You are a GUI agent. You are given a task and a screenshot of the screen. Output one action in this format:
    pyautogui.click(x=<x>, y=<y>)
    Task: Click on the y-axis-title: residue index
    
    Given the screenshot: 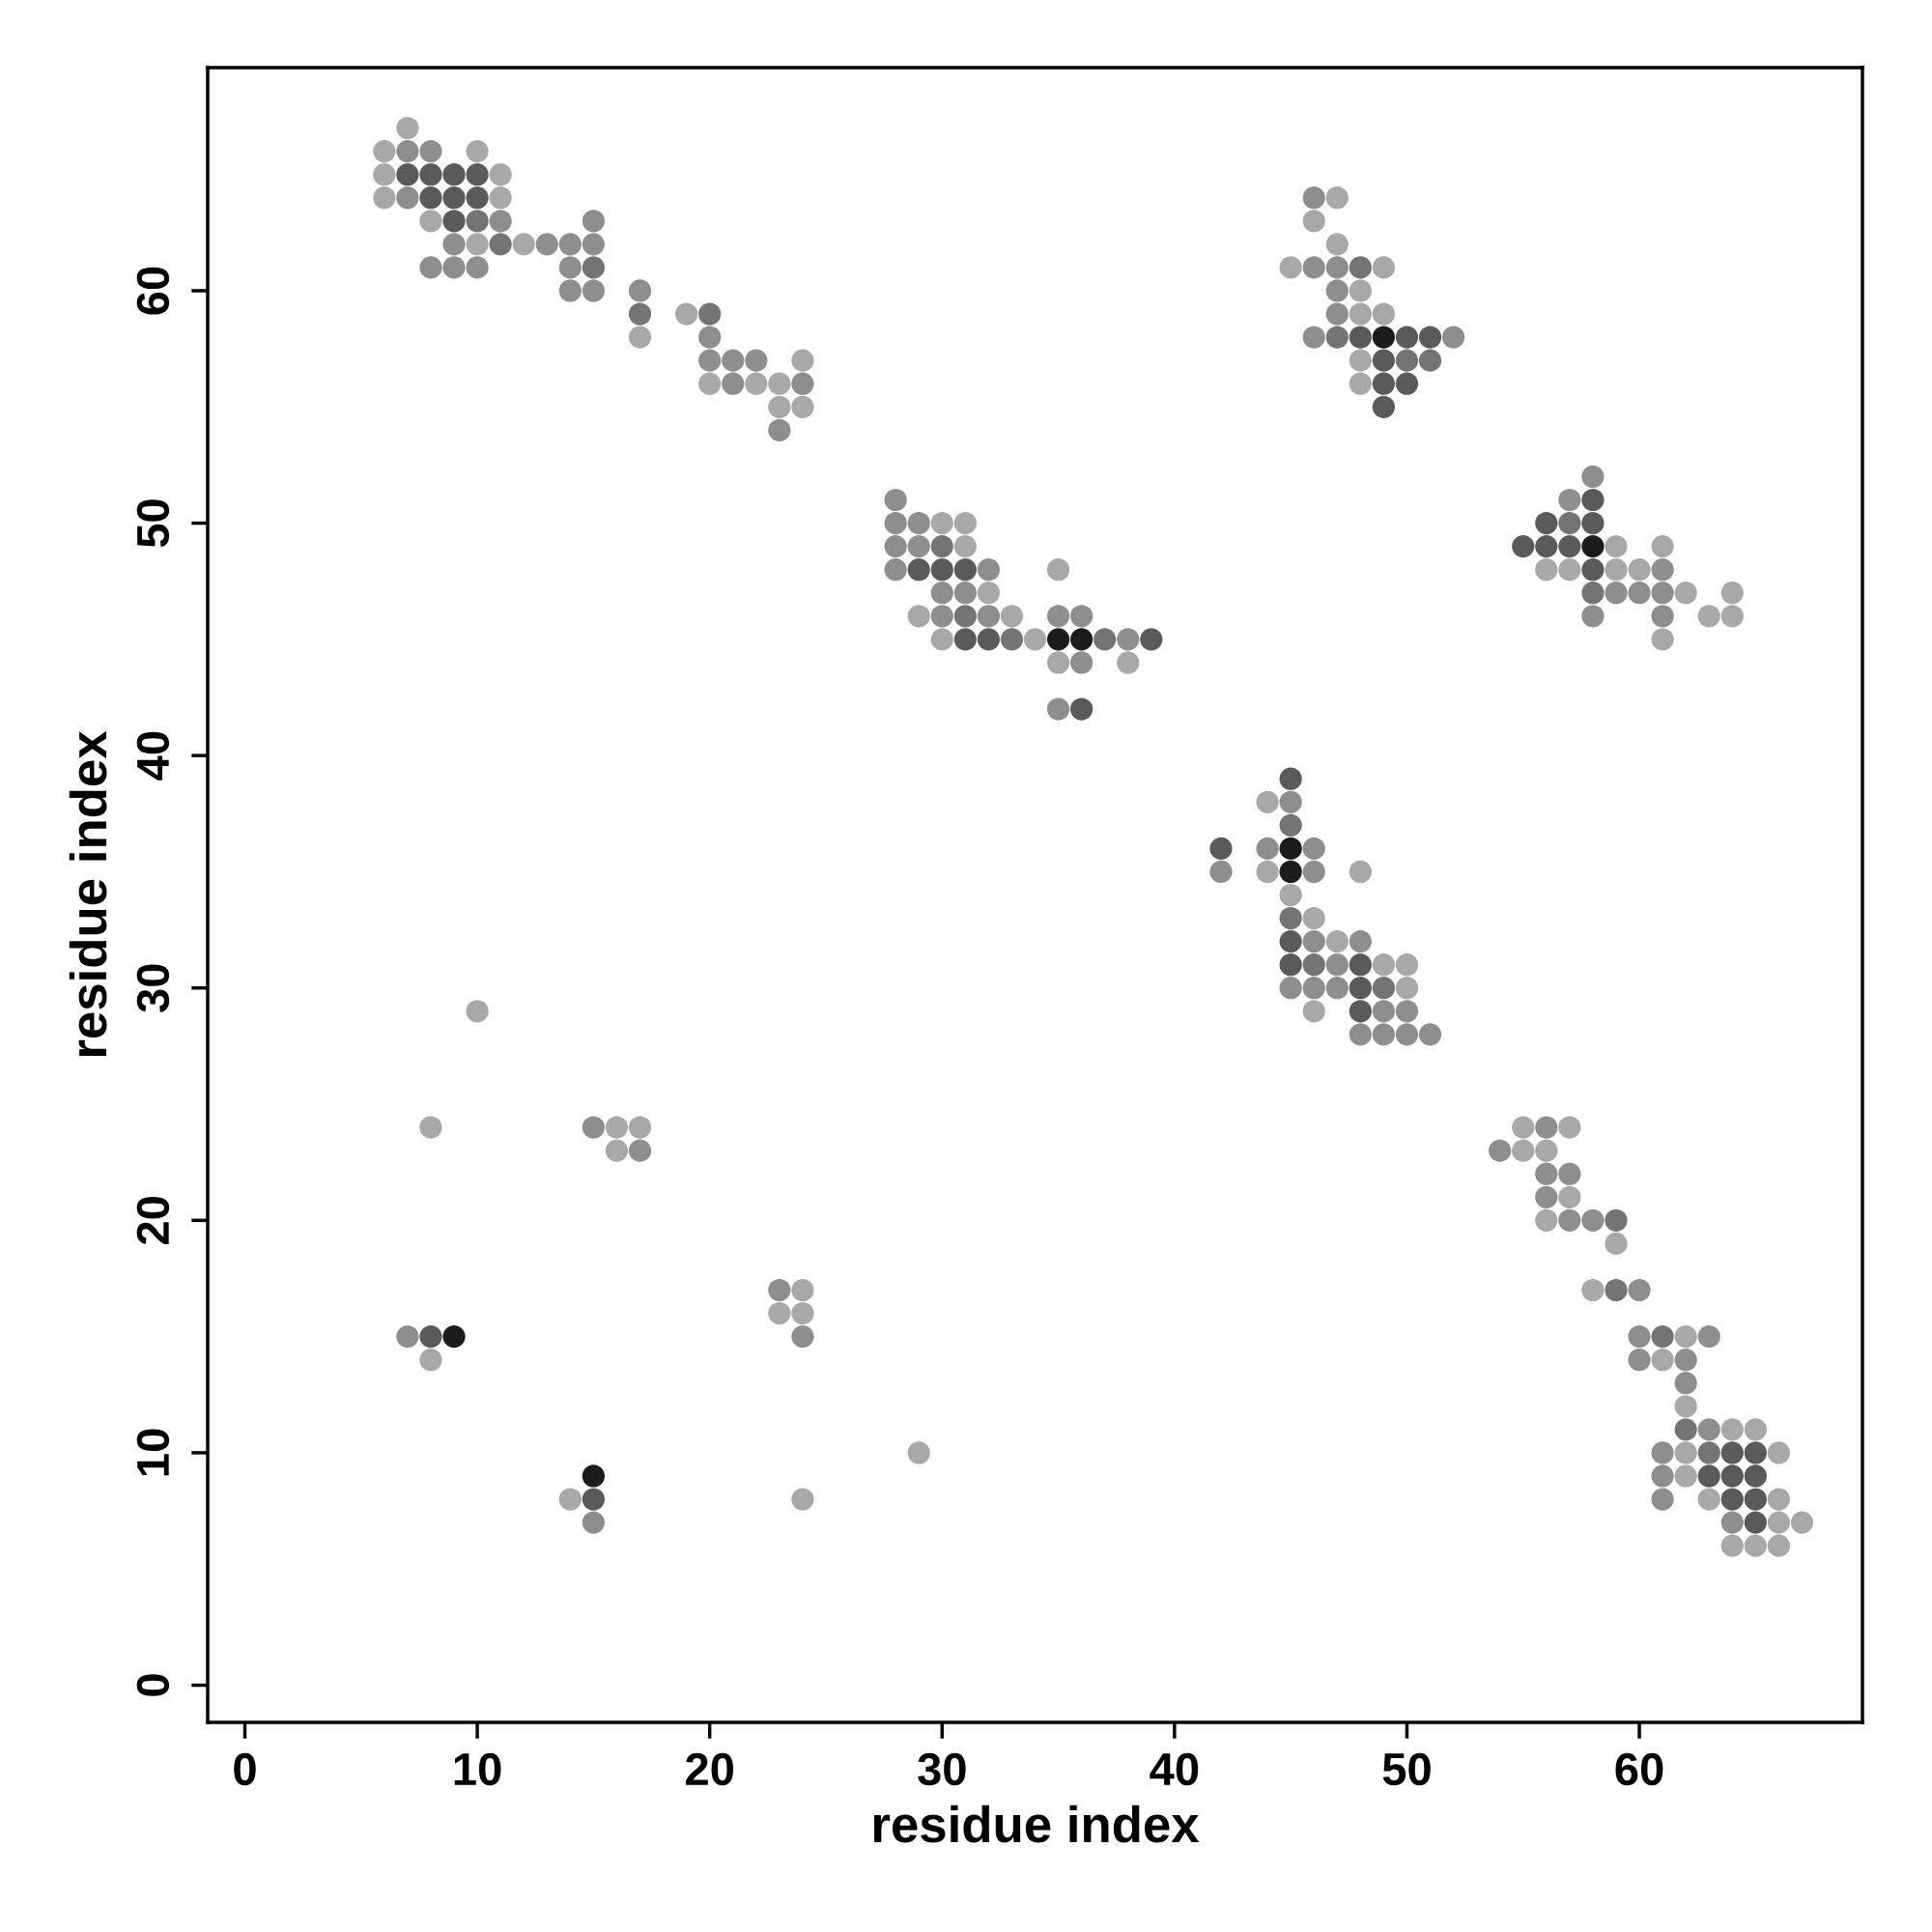 What is the action you would take?
    pyautogui.click(x=88, y=893)
    